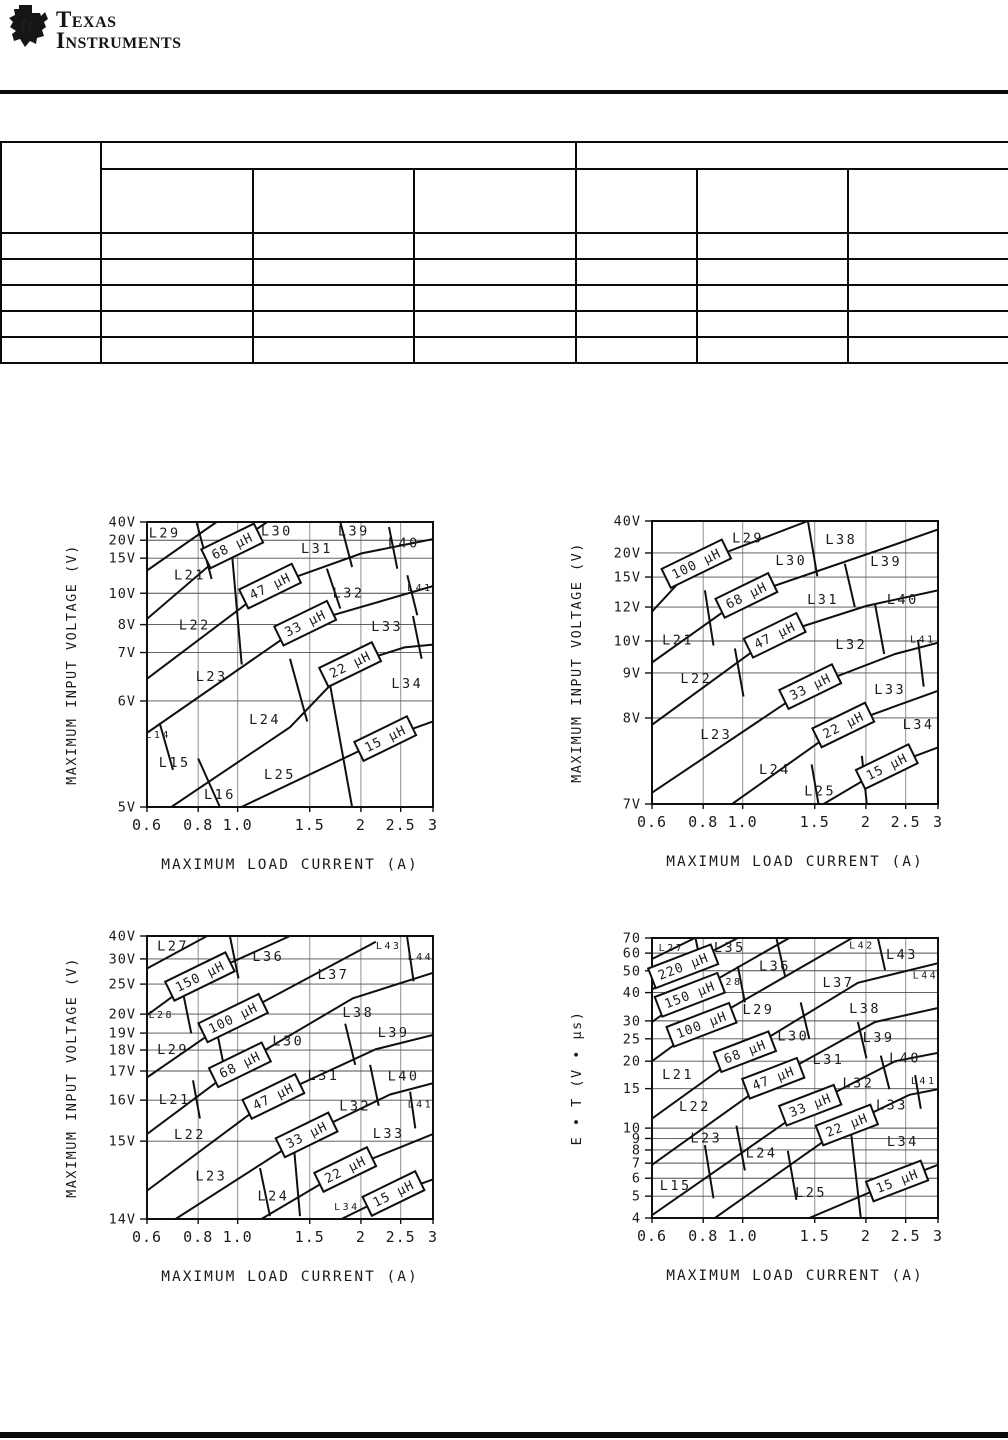 This screenshot has width=1008, height=1440. What do you see at coordinates (122, 1034) in the screenshot?
I see `y-tick-label: 19V` at bounding box center [122, 1034].